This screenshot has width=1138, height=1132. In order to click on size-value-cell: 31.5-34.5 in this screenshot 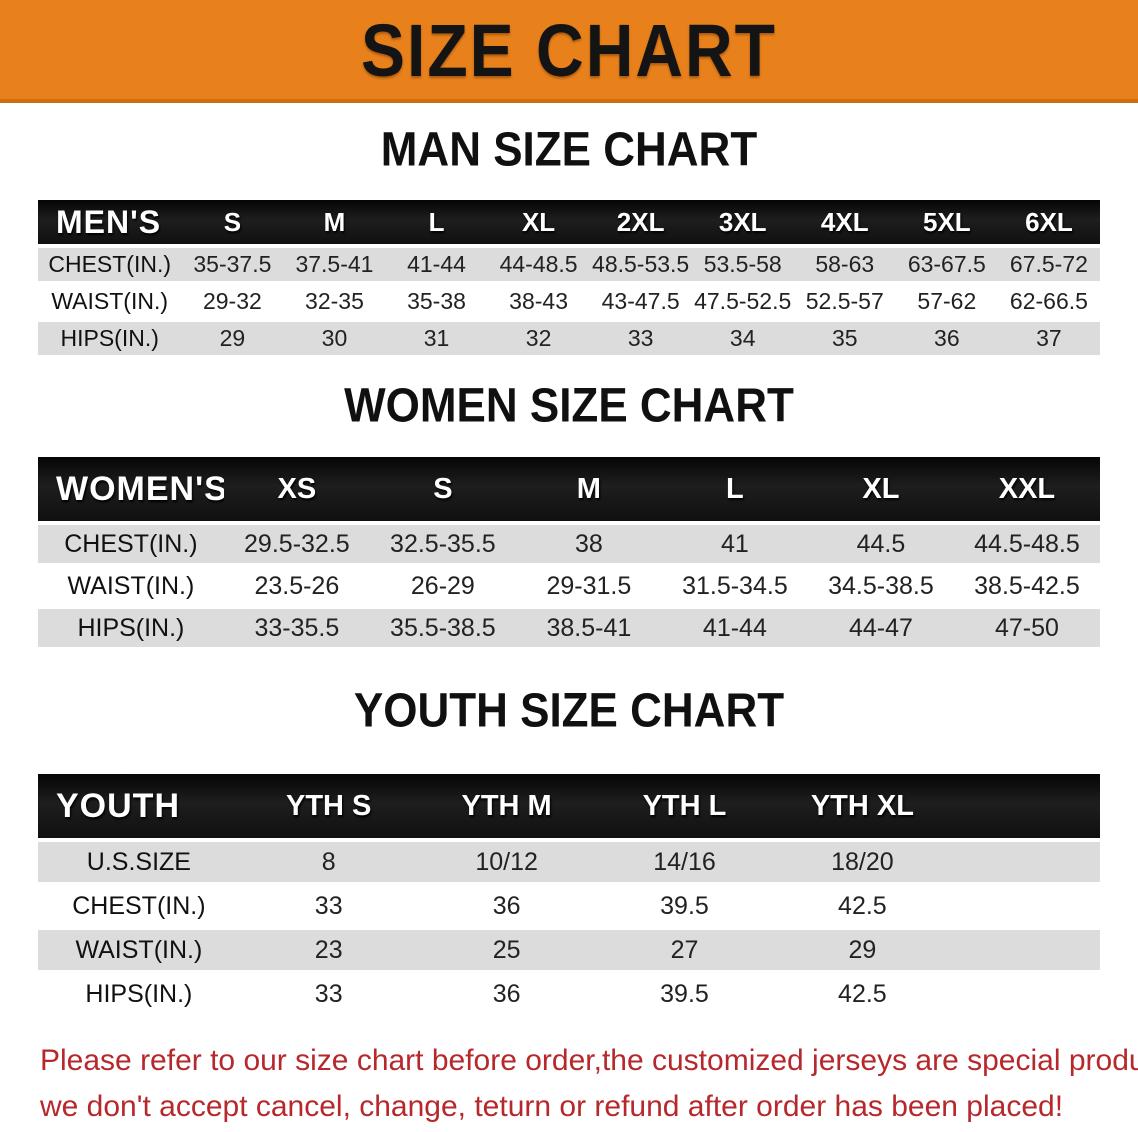, I will do `click(734, 586)`.